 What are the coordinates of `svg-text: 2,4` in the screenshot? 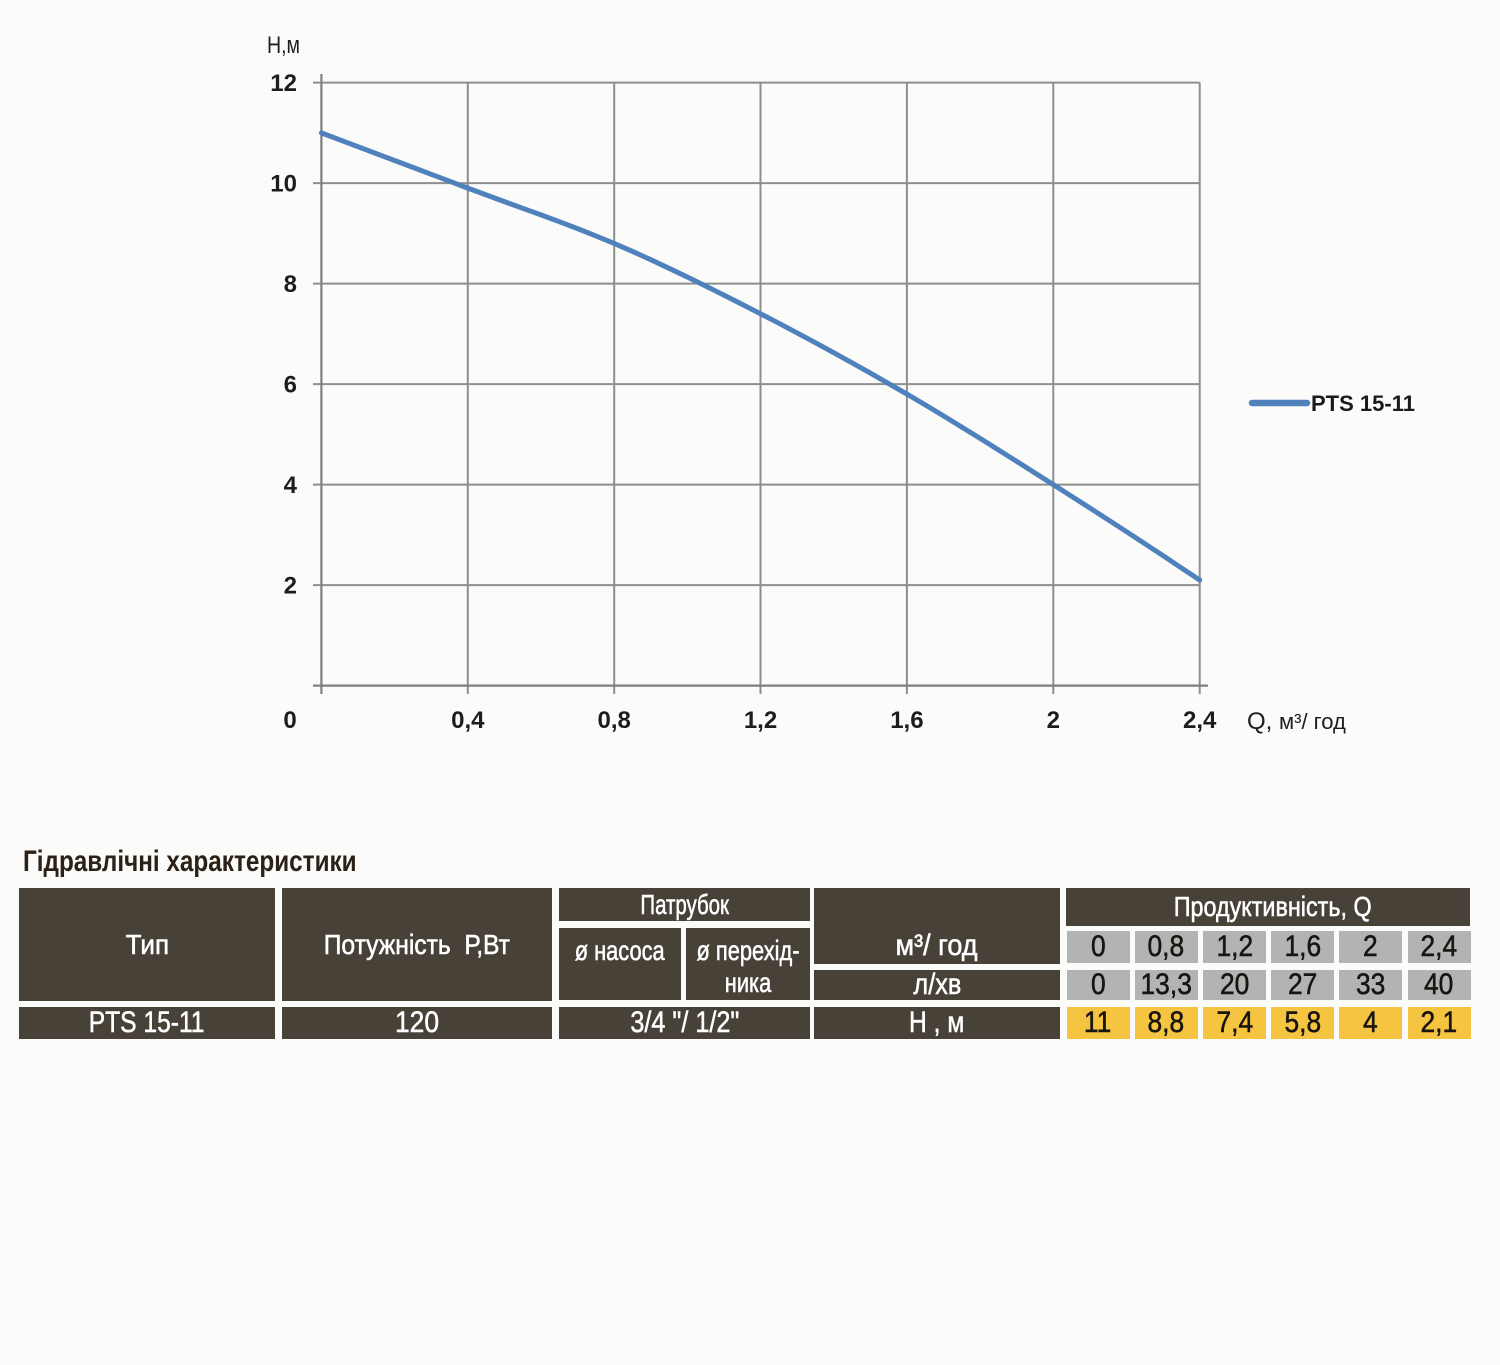 It's located at (1200, 720).